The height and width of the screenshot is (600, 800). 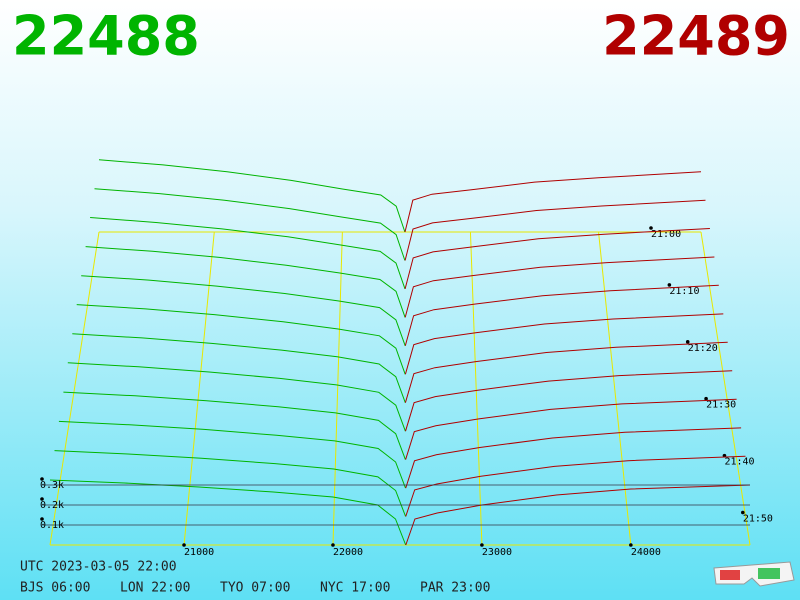 What do you see at coordinates (646, 552) in the screenshot?
I see `x-tick-label: 24000` at bounding box center [646, 552].